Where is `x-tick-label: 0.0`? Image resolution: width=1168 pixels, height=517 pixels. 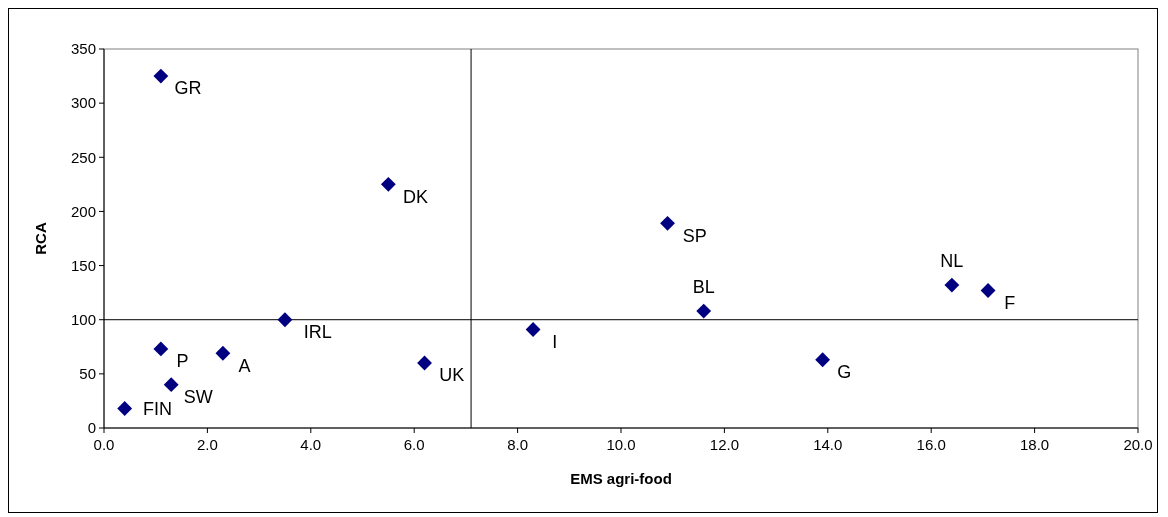
x-tick-label: 0.0 is located at coordinates (104, 444).